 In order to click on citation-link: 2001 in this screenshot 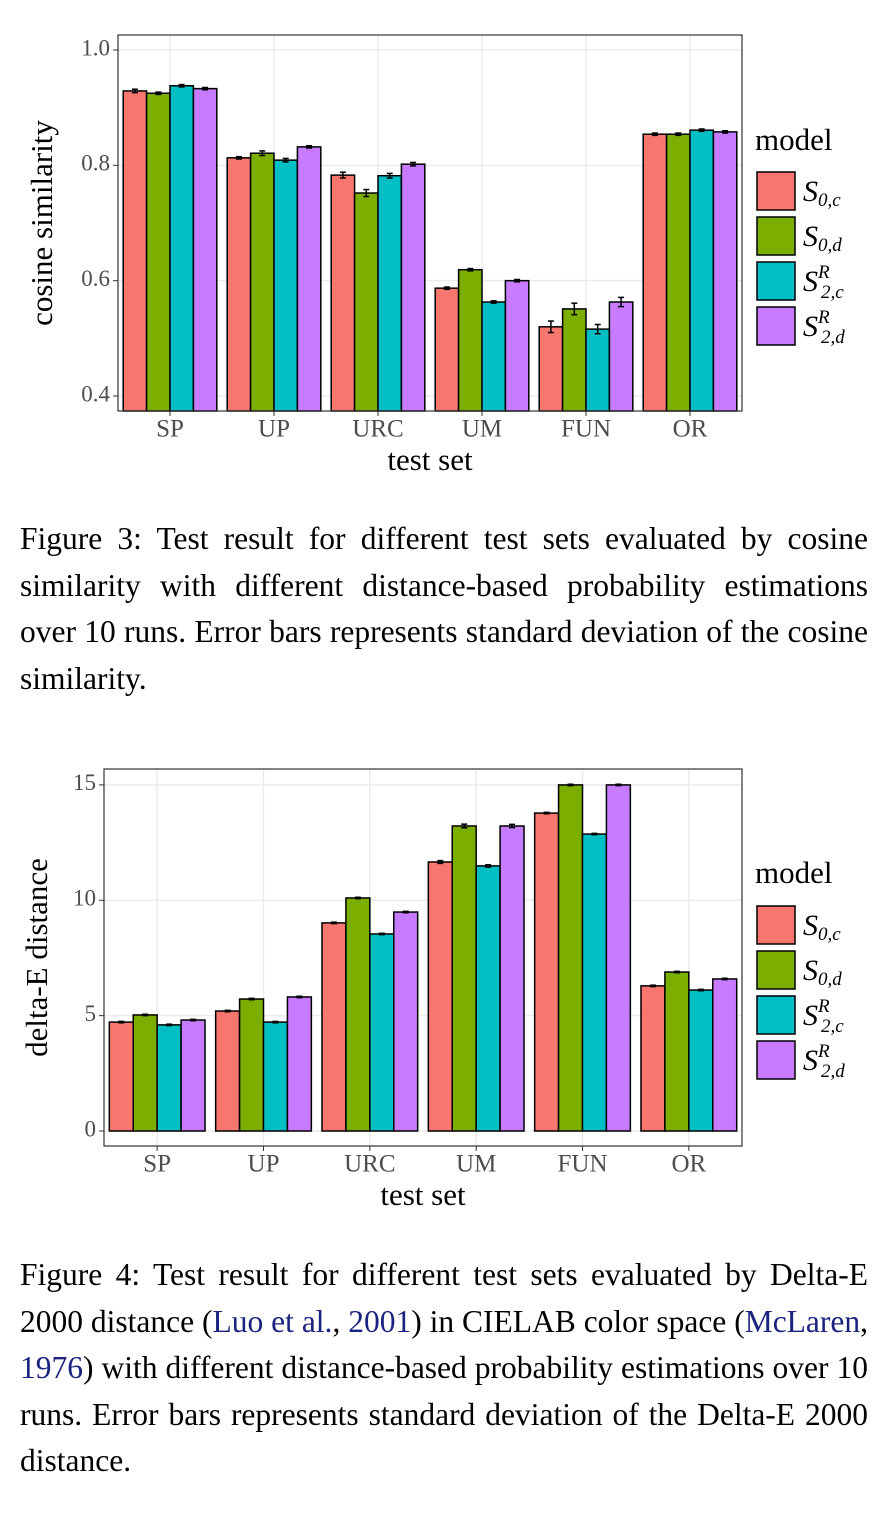, I will do `click(380, 1321)`.